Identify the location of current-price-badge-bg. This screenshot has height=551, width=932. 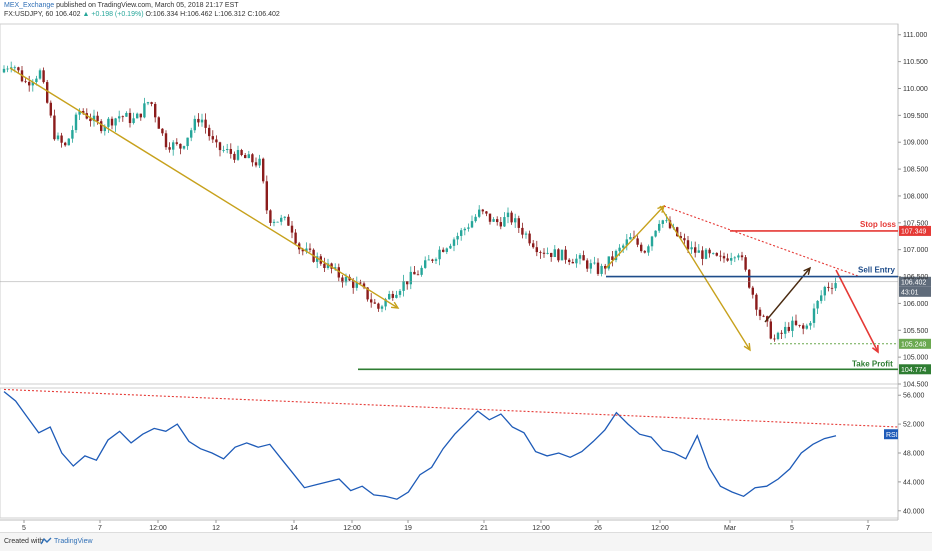
(915, 281).